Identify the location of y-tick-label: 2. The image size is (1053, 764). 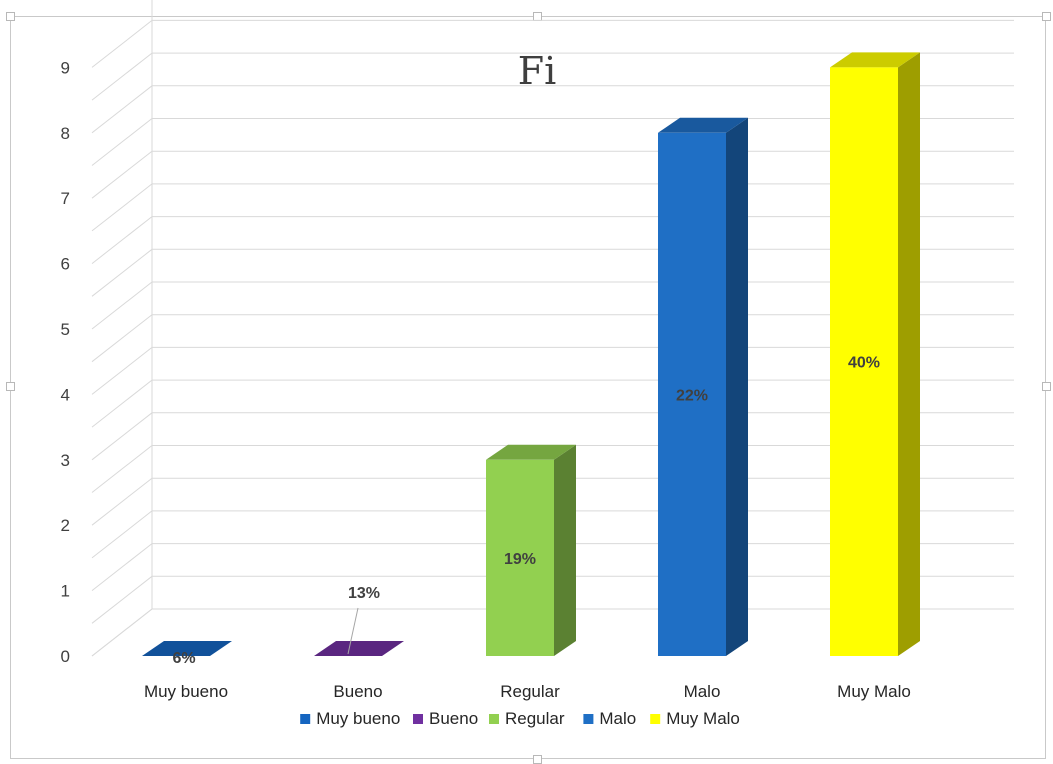
(65, 525).